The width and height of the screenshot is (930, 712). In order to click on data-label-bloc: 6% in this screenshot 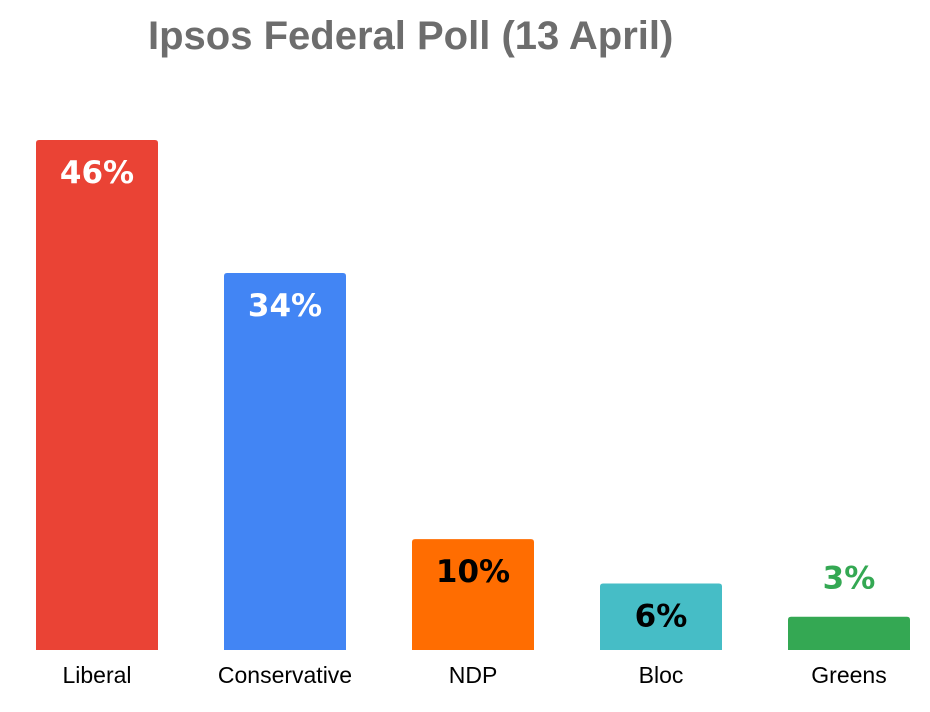, I will do `click(661, 616)`.